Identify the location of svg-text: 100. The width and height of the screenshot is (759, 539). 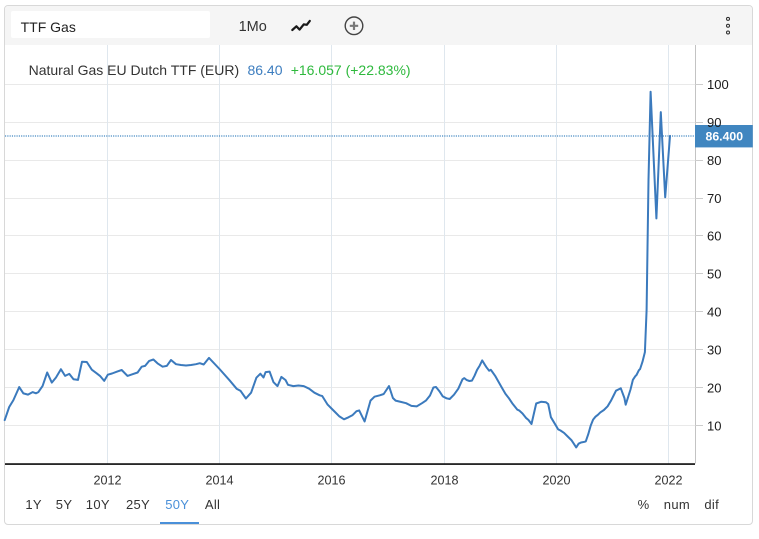
(718, 84).